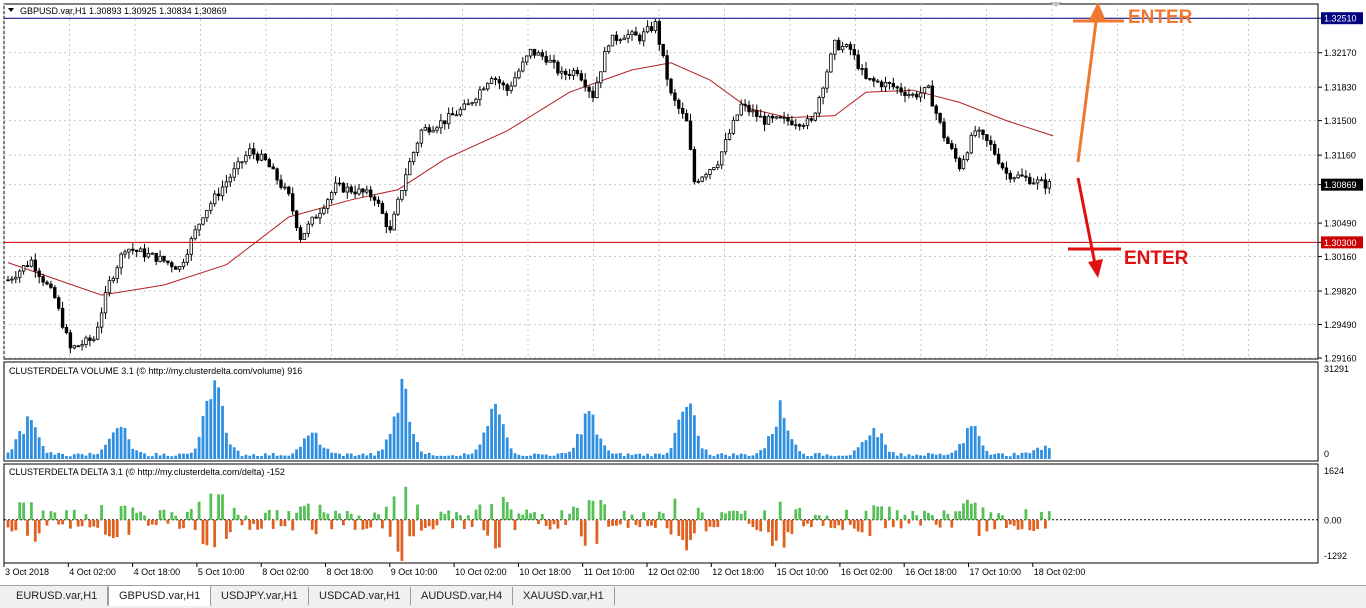 This screenshot has height=608, width=1366. Describe the element at coordinates (160, 596) in the screenshot. I see `tab-gbpusd-var-h1: GBPUSD.var,H1` at that location.